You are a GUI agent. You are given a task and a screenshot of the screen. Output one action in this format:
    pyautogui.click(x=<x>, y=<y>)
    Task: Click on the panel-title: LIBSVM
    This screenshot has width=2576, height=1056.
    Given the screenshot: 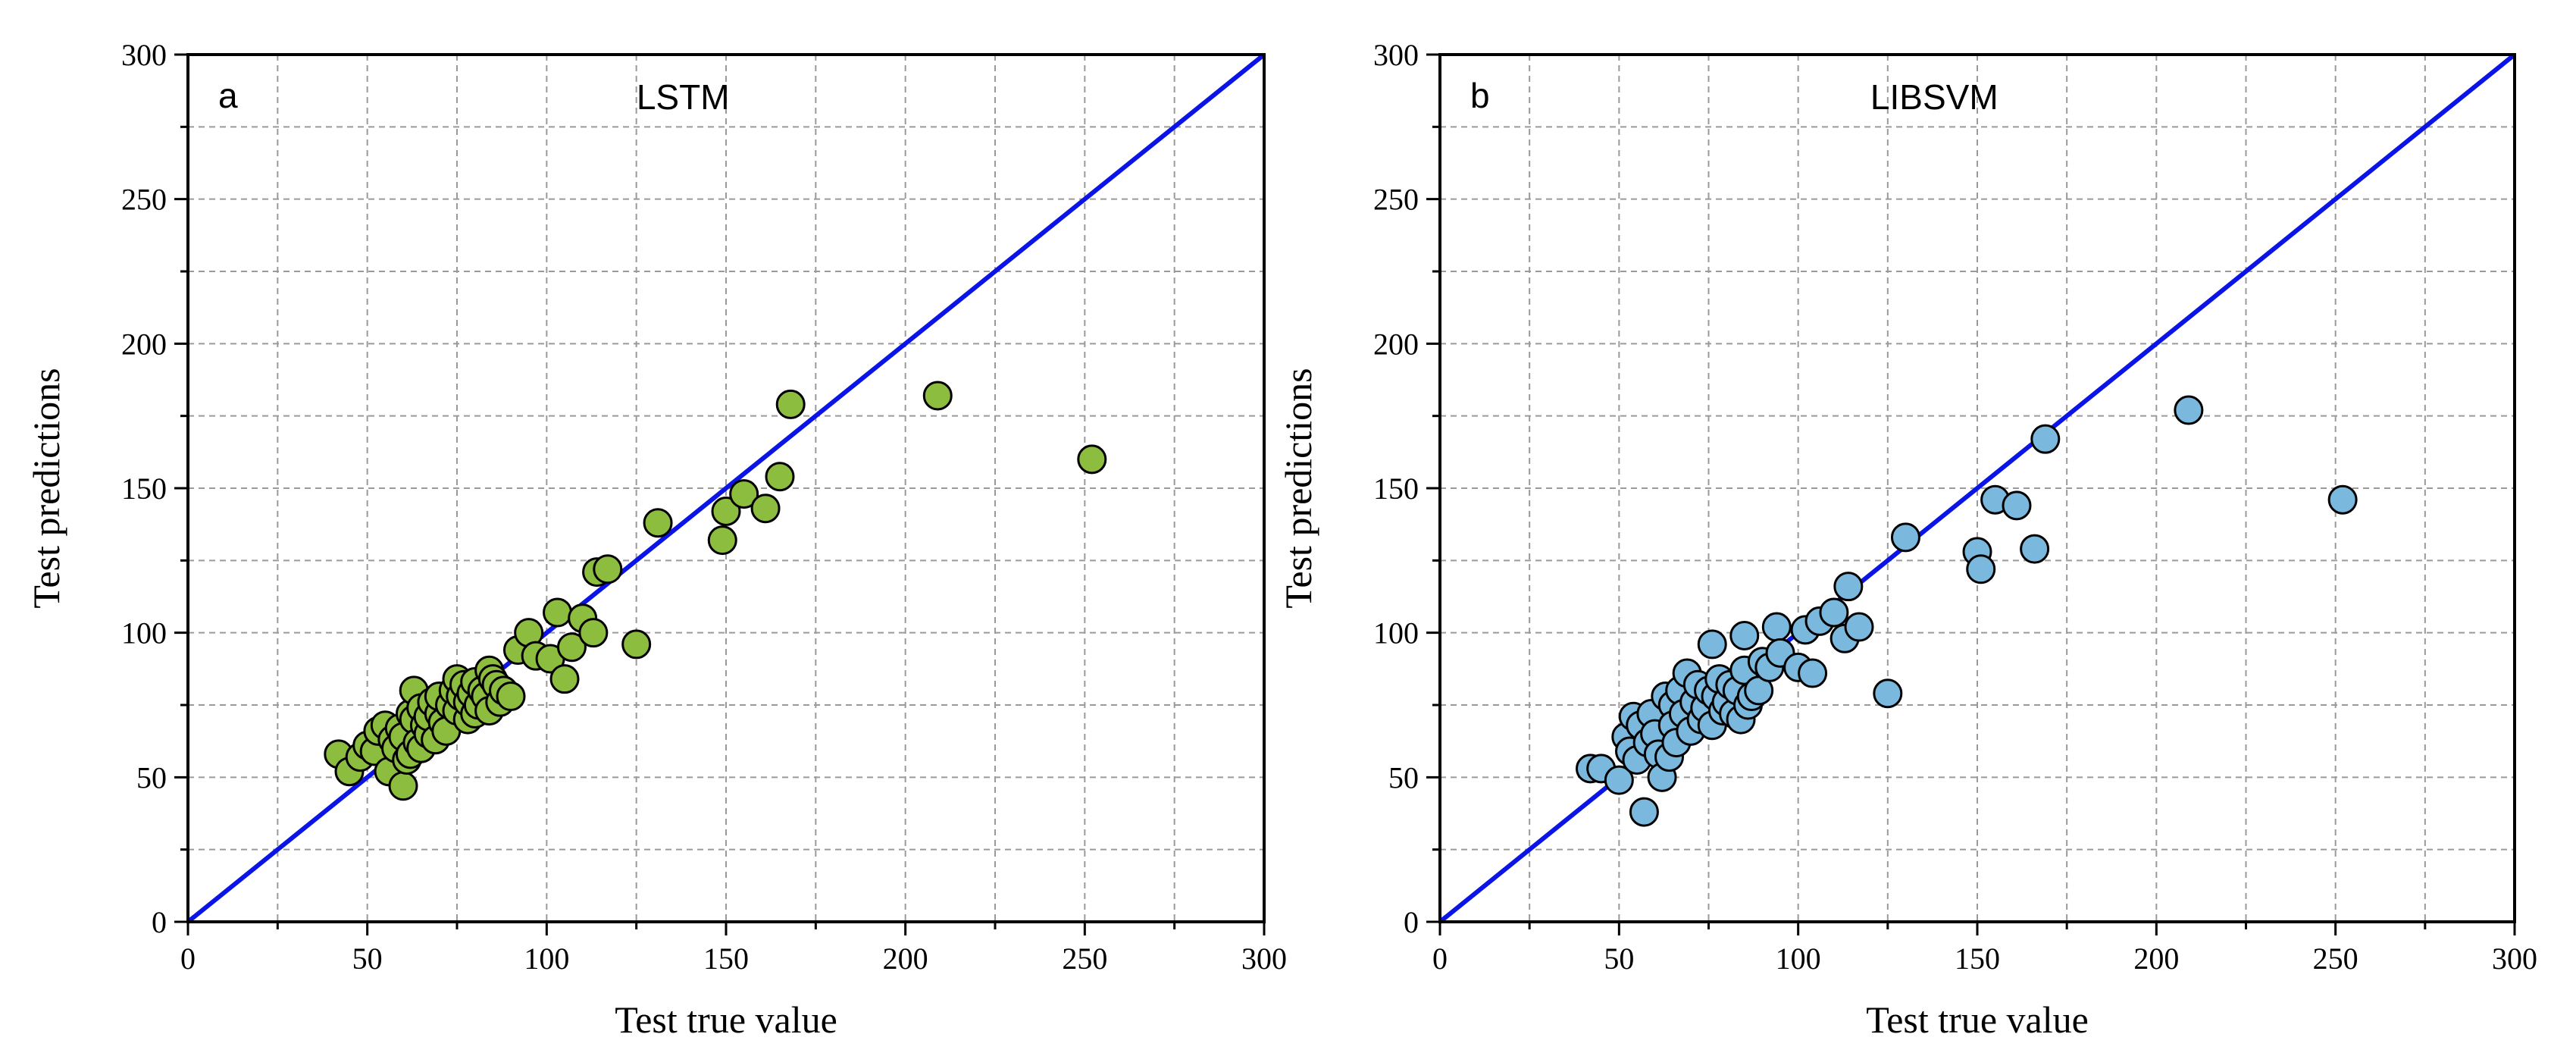 What is the action you would take?
    pyautogui.click(x=1935, y=97)
    